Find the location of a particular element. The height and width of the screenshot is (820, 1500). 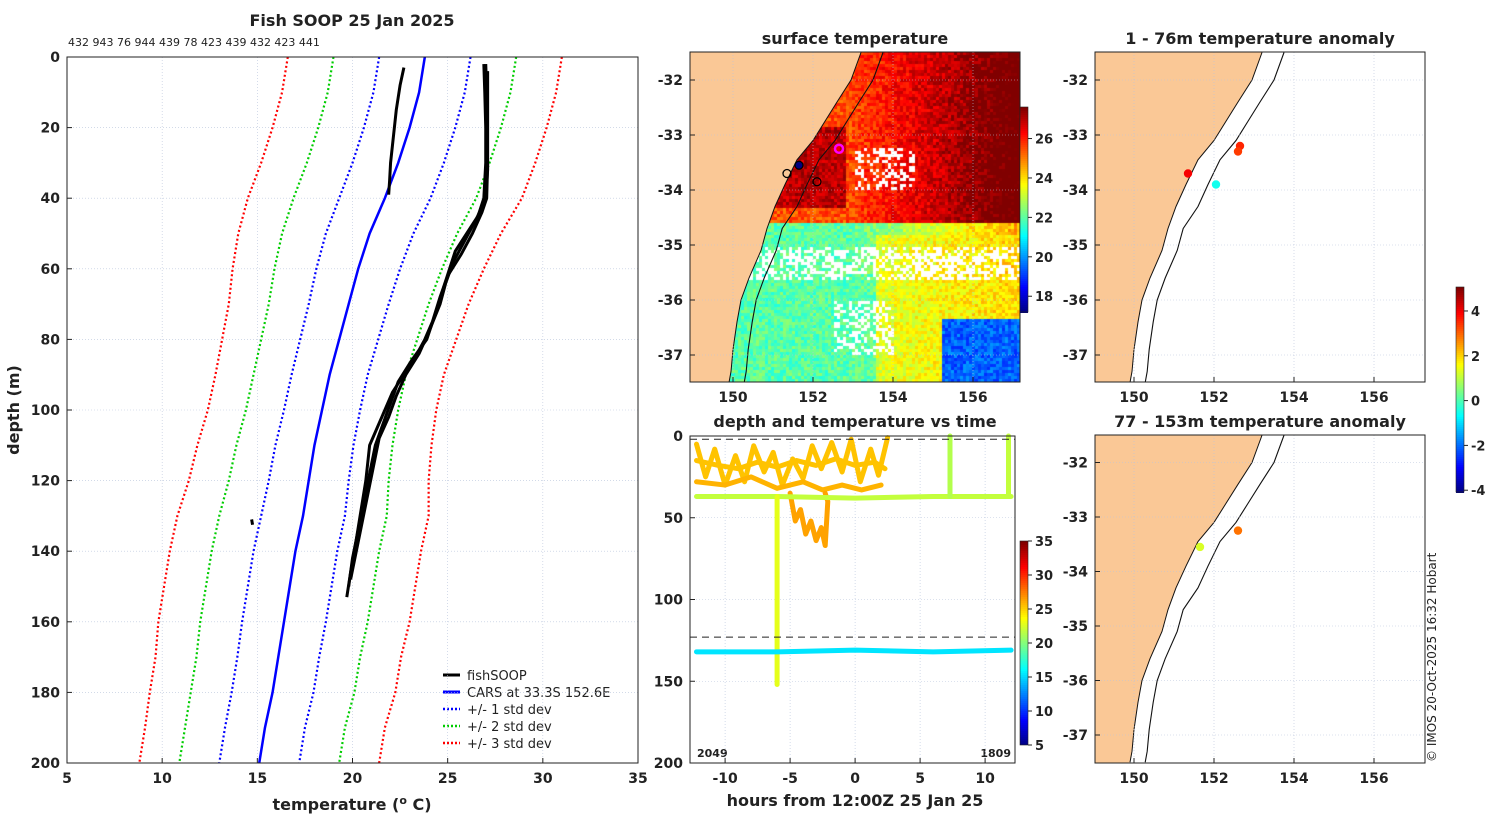

y-tick-label: -34 is located at coordinates (1076, 191).